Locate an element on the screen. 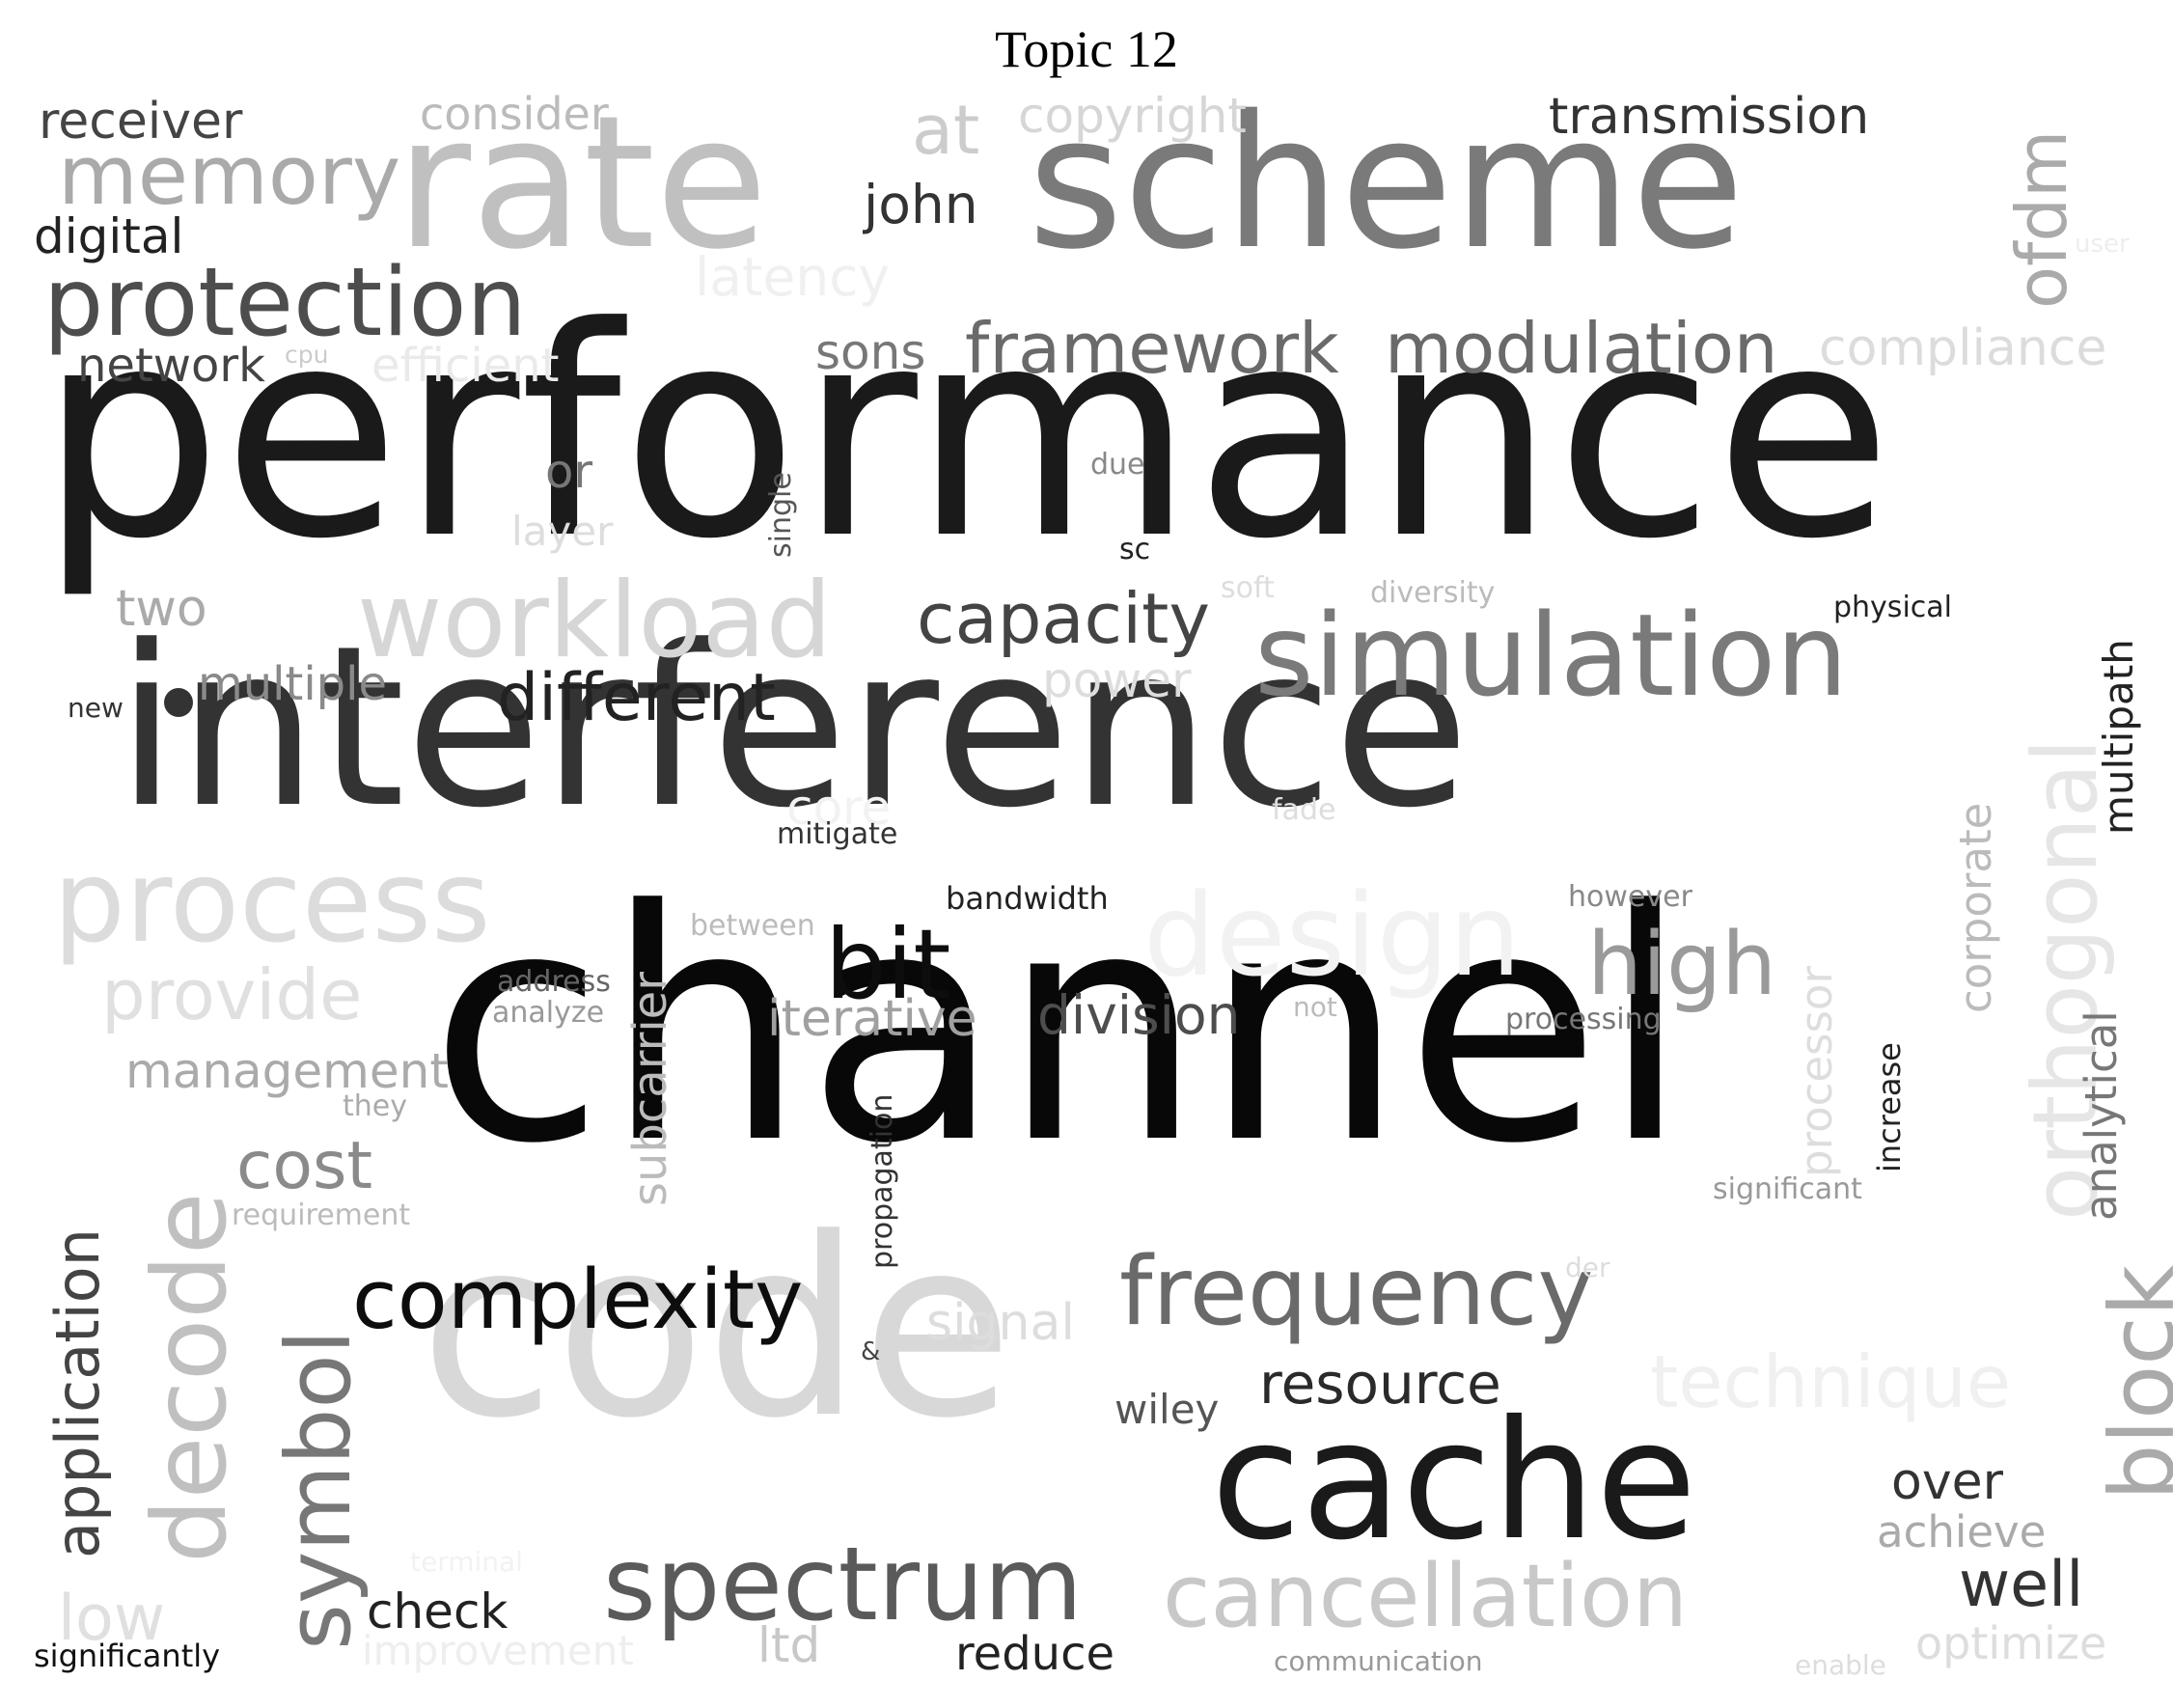  word-der: der is located at coordinates (1588, 1267).